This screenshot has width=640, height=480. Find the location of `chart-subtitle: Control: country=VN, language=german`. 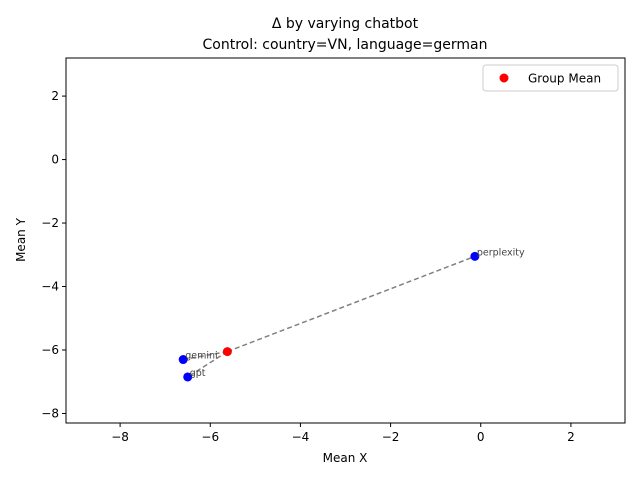

chart-subtitle: Control: country=VN, language=german is located at coordinates (344, 45).